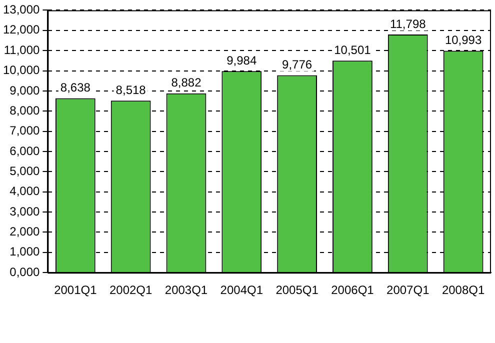  I want to click on y-tick-label: 1,000, so click(25, 251).